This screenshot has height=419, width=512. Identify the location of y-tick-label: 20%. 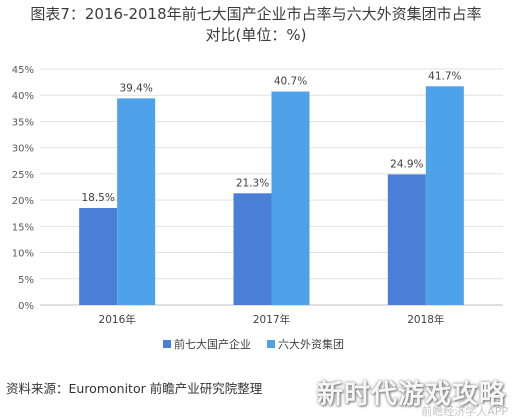
(23, 201).